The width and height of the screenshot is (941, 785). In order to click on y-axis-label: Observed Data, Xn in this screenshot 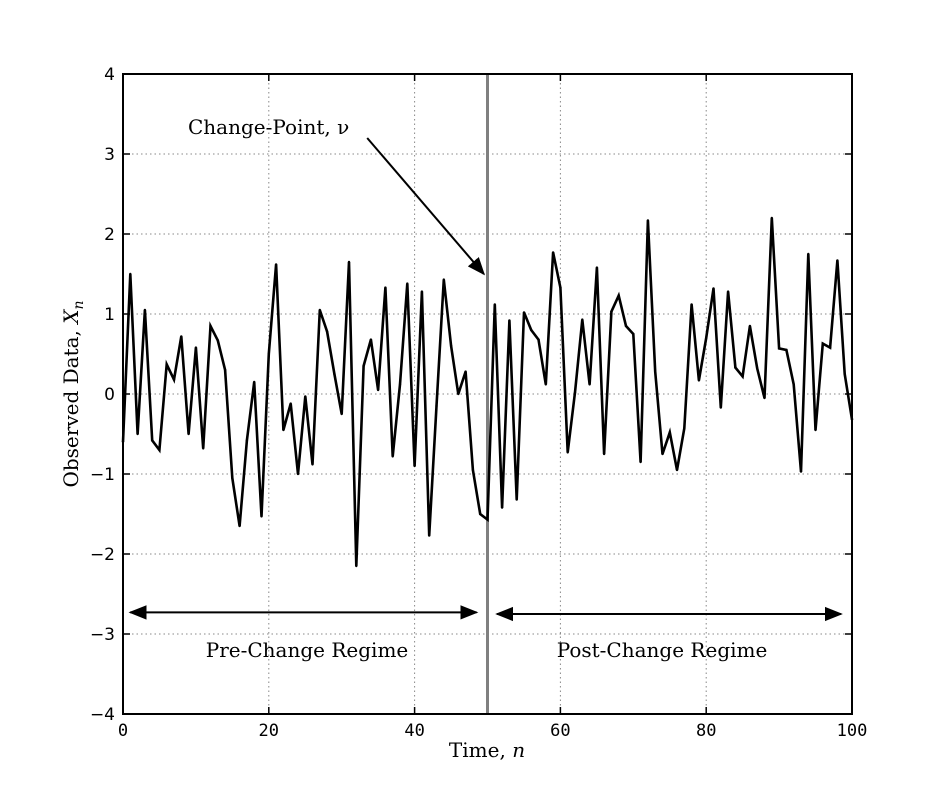, I will do `click(73, 393)`.